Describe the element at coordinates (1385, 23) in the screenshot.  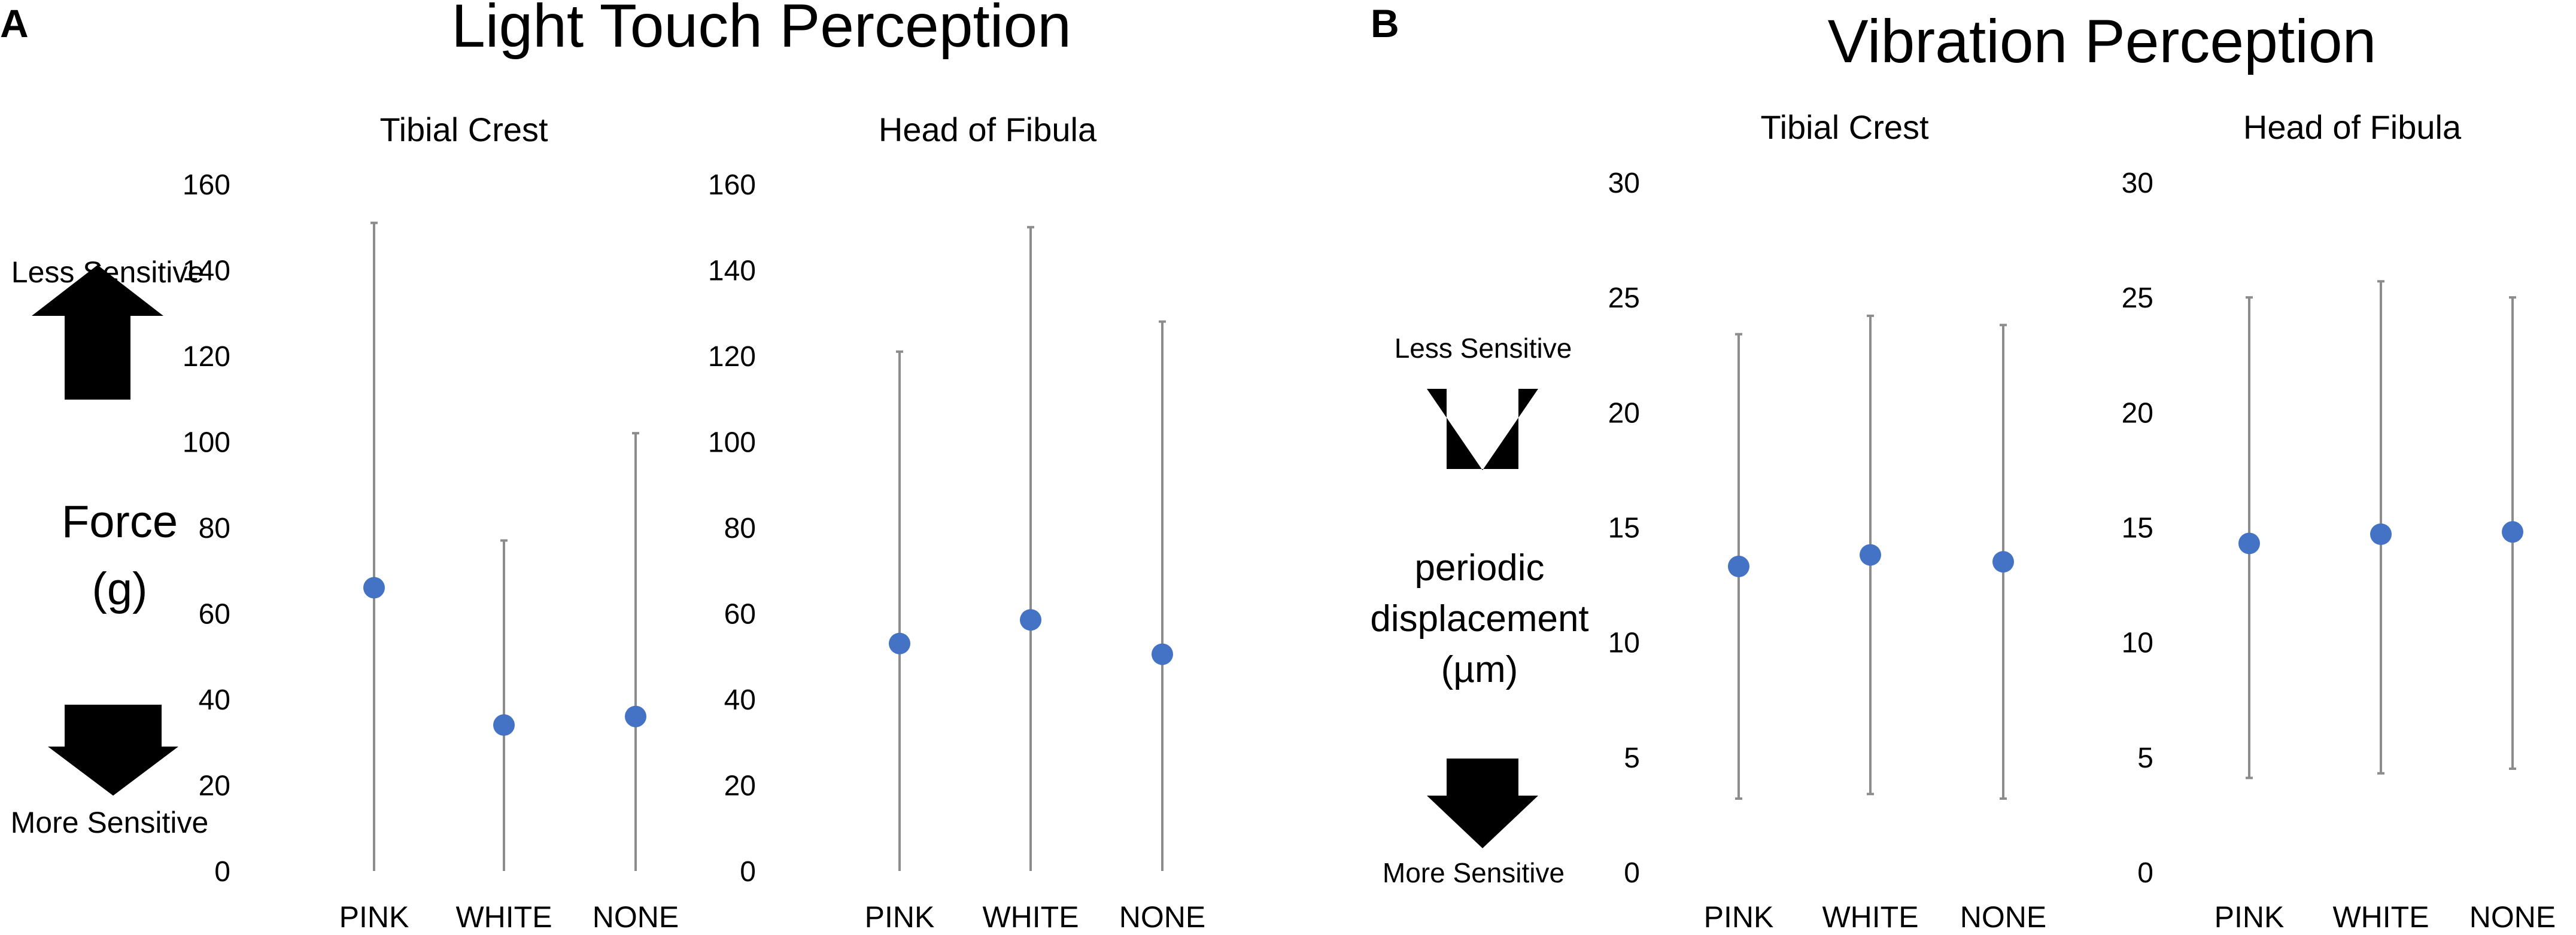
I see `panel-letter-b: B` at that location.